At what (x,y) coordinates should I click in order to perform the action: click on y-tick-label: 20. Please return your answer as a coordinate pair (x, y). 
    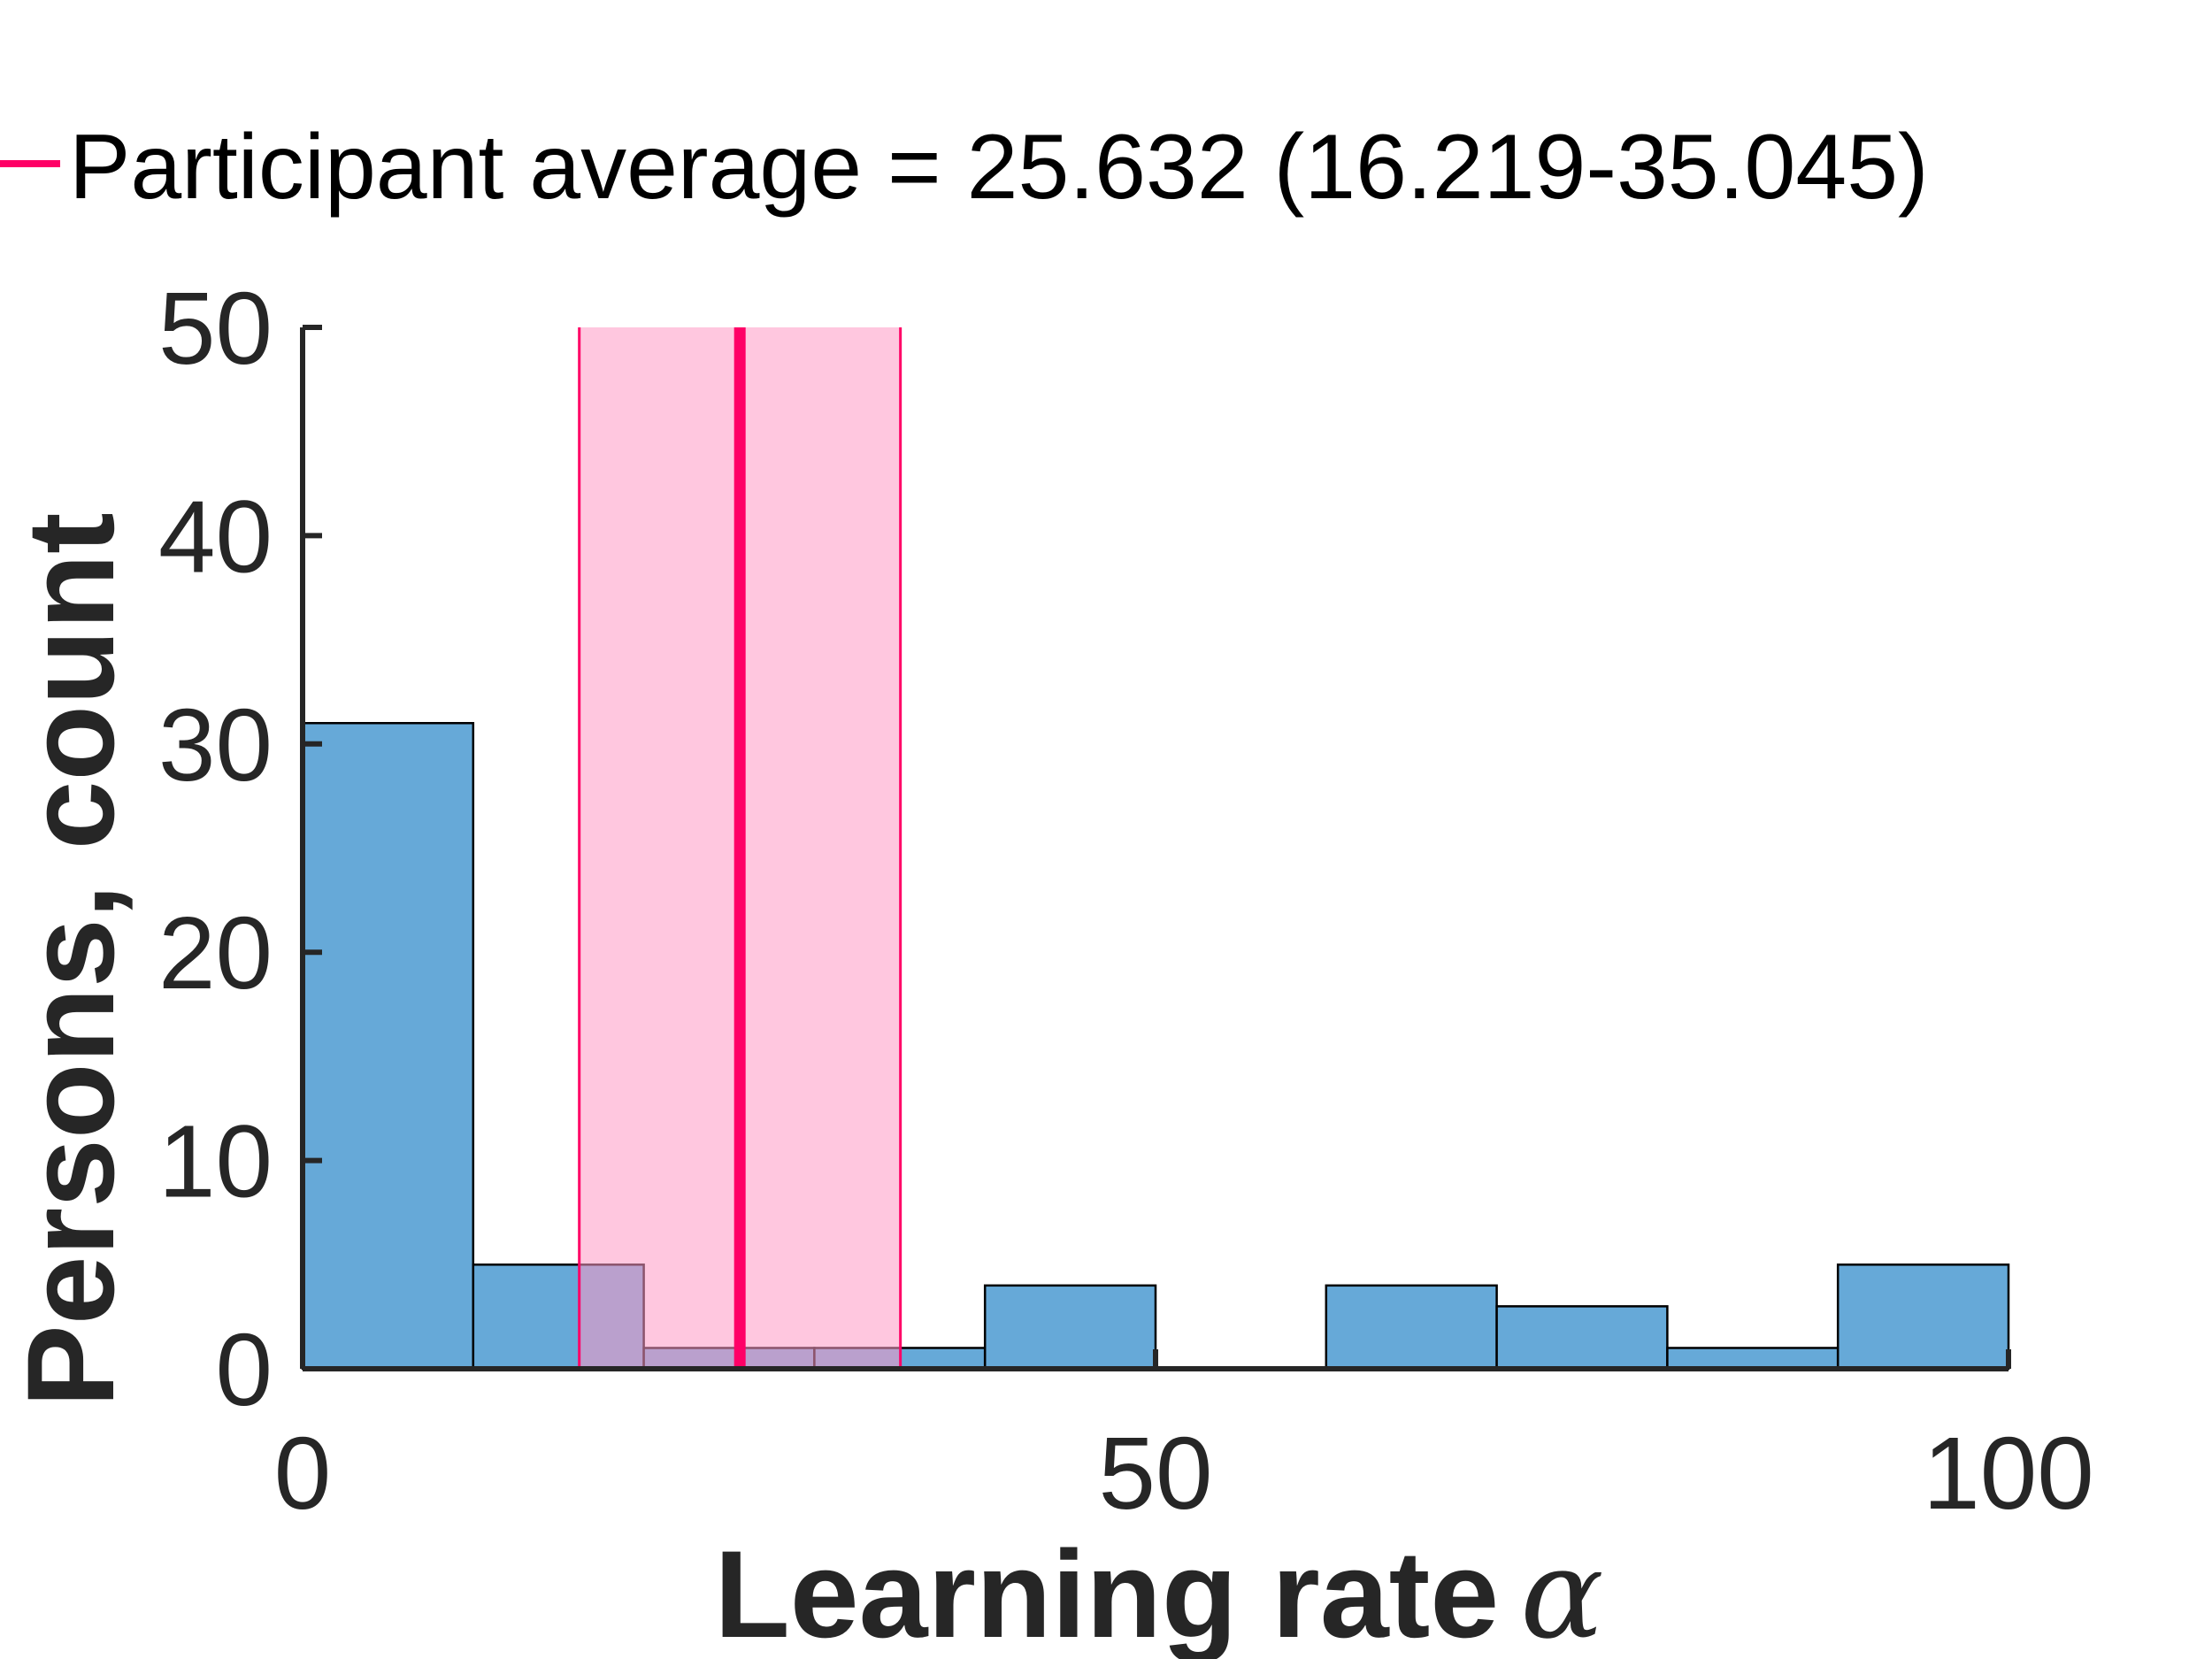
    Looking at the image, I should click on (216, 952).